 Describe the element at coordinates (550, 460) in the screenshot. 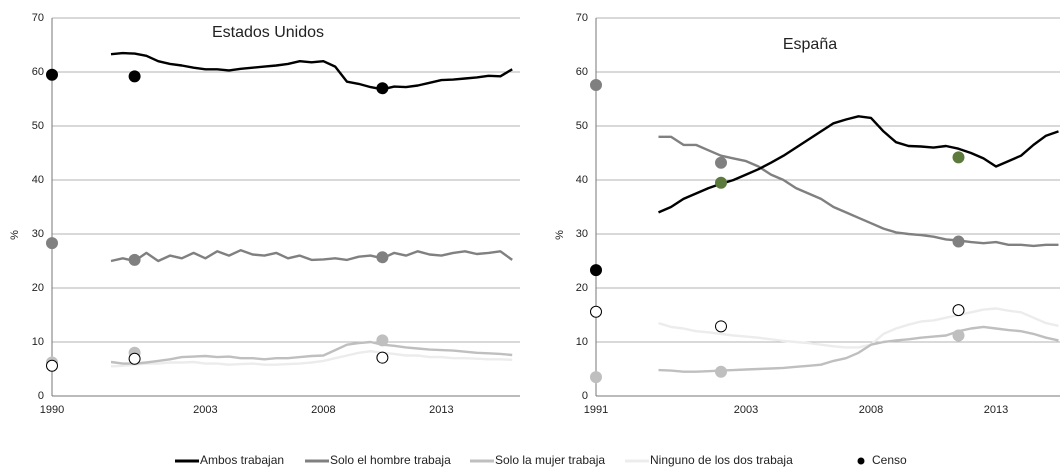

I see `legend-label: Solo la mujer trabaja` at that location.